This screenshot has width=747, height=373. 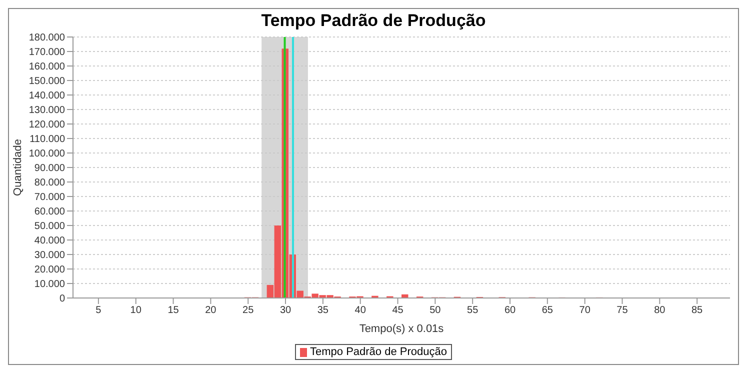 I want to click on x-tick-label: 15, so click(x=174, y=310).